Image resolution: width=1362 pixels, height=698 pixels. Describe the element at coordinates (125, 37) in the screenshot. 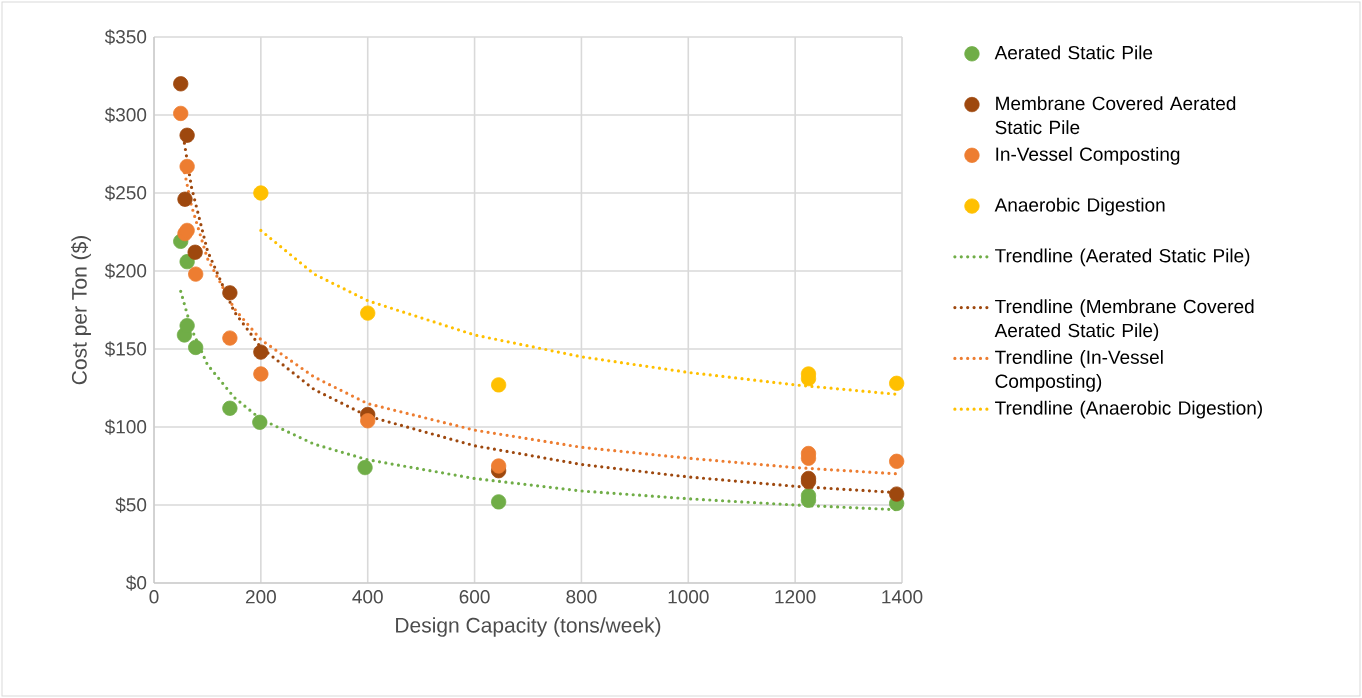

I see `y-tick-label: $350` at that location.